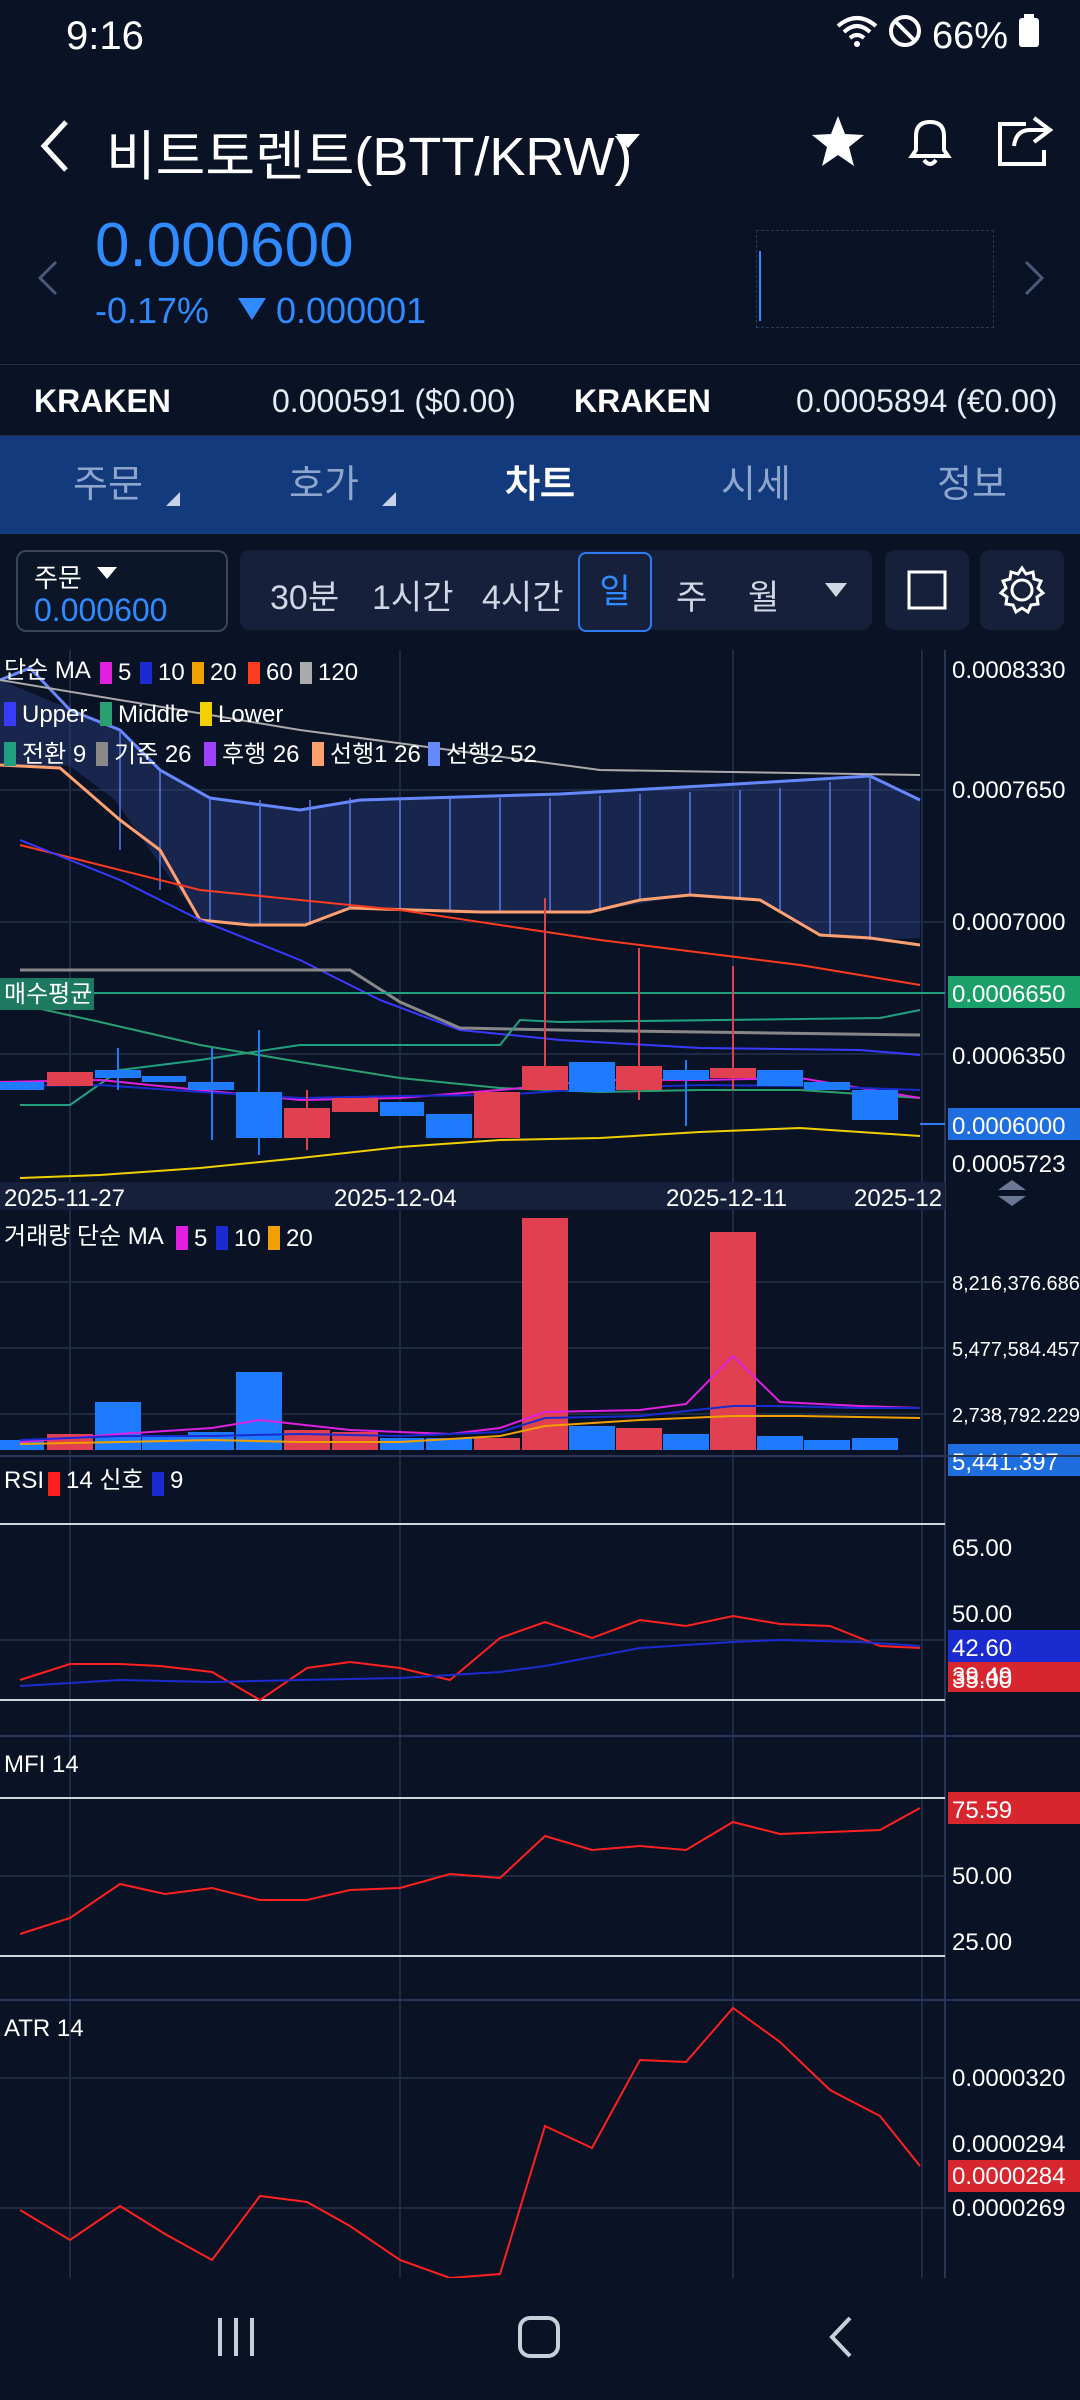  Describe the element at coordinates (153, 714) in the screenshot. I see `svg-text: Middle` at that location.